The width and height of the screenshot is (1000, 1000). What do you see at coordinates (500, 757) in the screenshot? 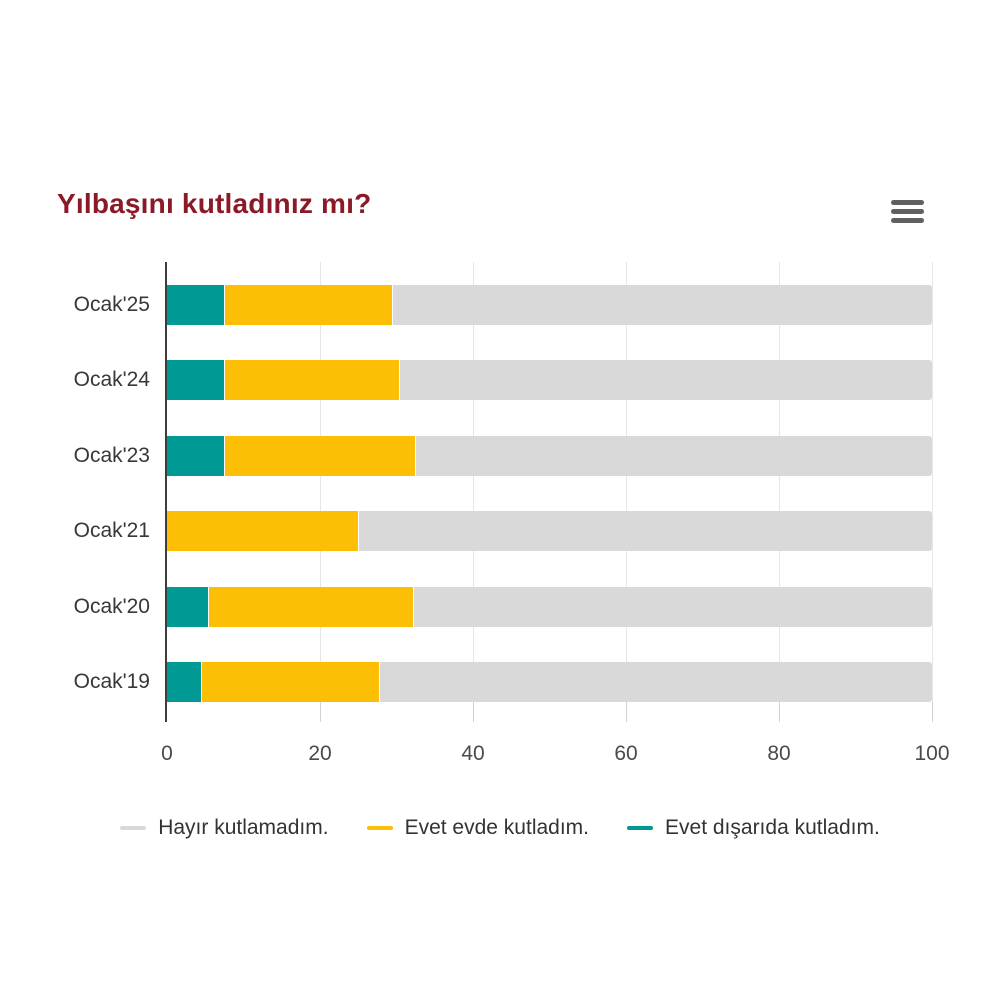
I see `x-axis-labels: 0 20 40 60 80 100` at bounding box center [500, 757].